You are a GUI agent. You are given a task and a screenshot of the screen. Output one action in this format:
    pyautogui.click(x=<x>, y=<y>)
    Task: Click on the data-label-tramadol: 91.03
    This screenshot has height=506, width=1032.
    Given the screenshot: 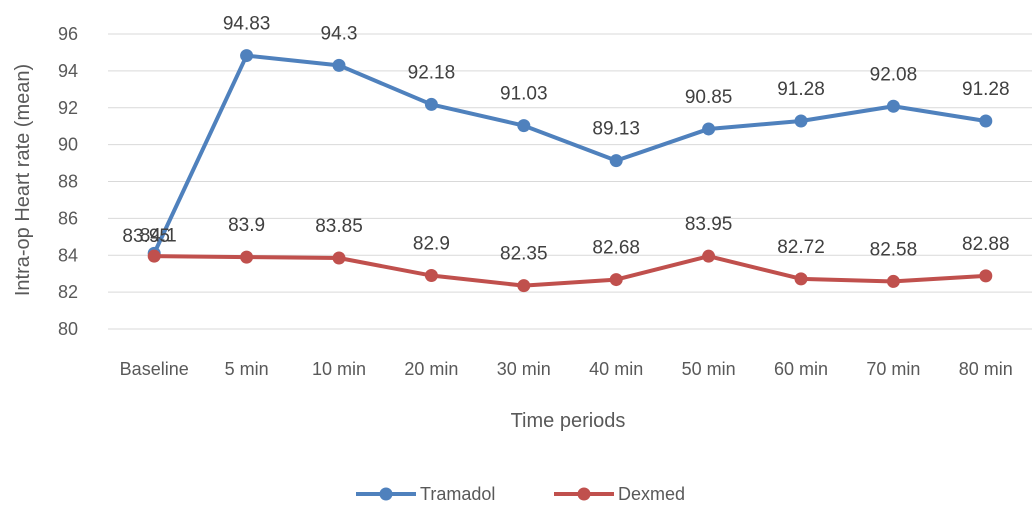 What is the action you would take?
    pyautogui.click(x=524, y=94)
    